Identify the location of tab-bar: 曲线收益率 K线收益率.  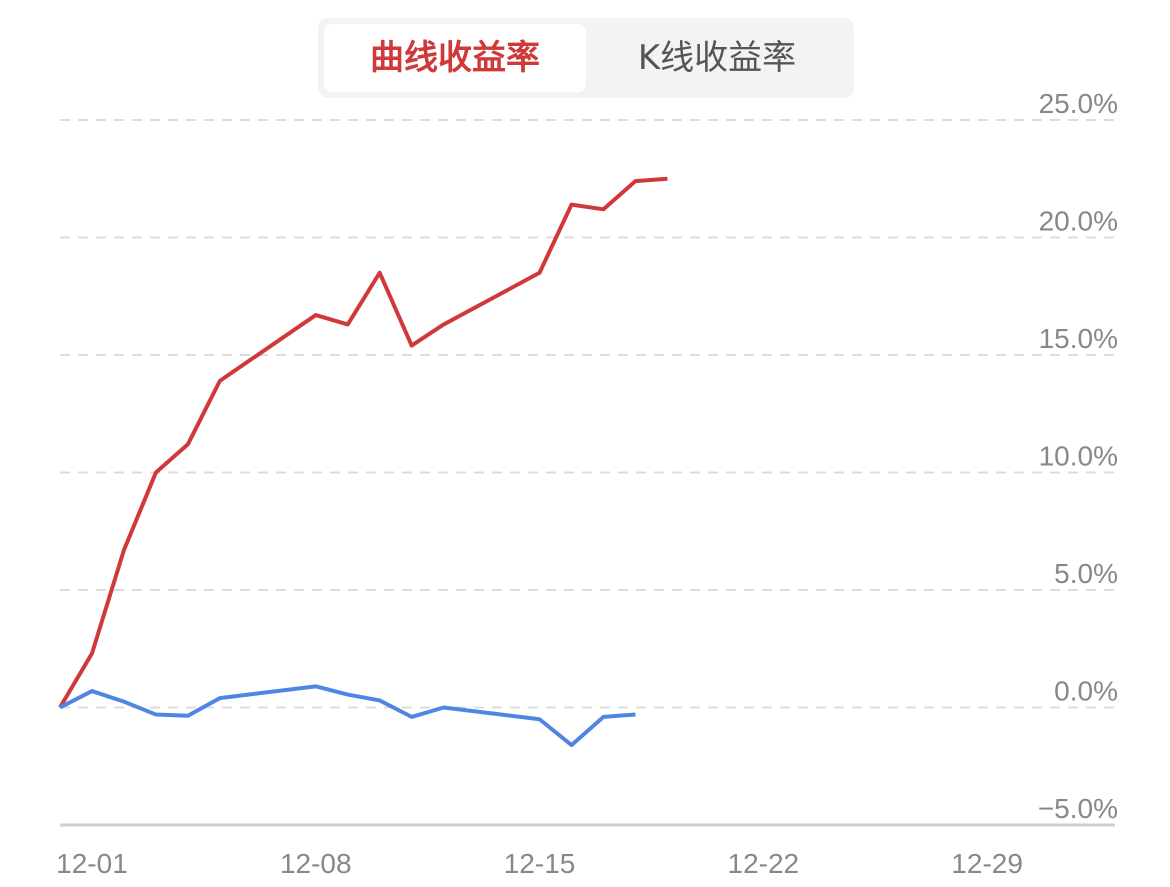
(586, 58).